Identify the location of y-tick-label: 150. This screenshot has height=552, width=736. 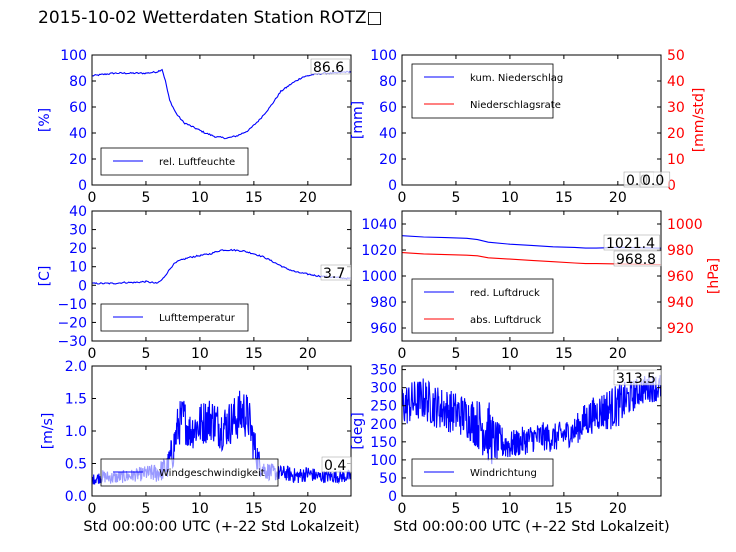
(383, 443).